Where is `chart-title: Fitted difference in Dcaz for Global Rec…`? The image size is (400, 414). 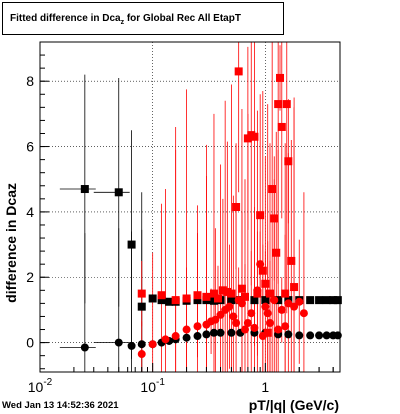 chart-title: Fitted difference in Dcaz for Global Rec… is located at coordinates (125, 19).